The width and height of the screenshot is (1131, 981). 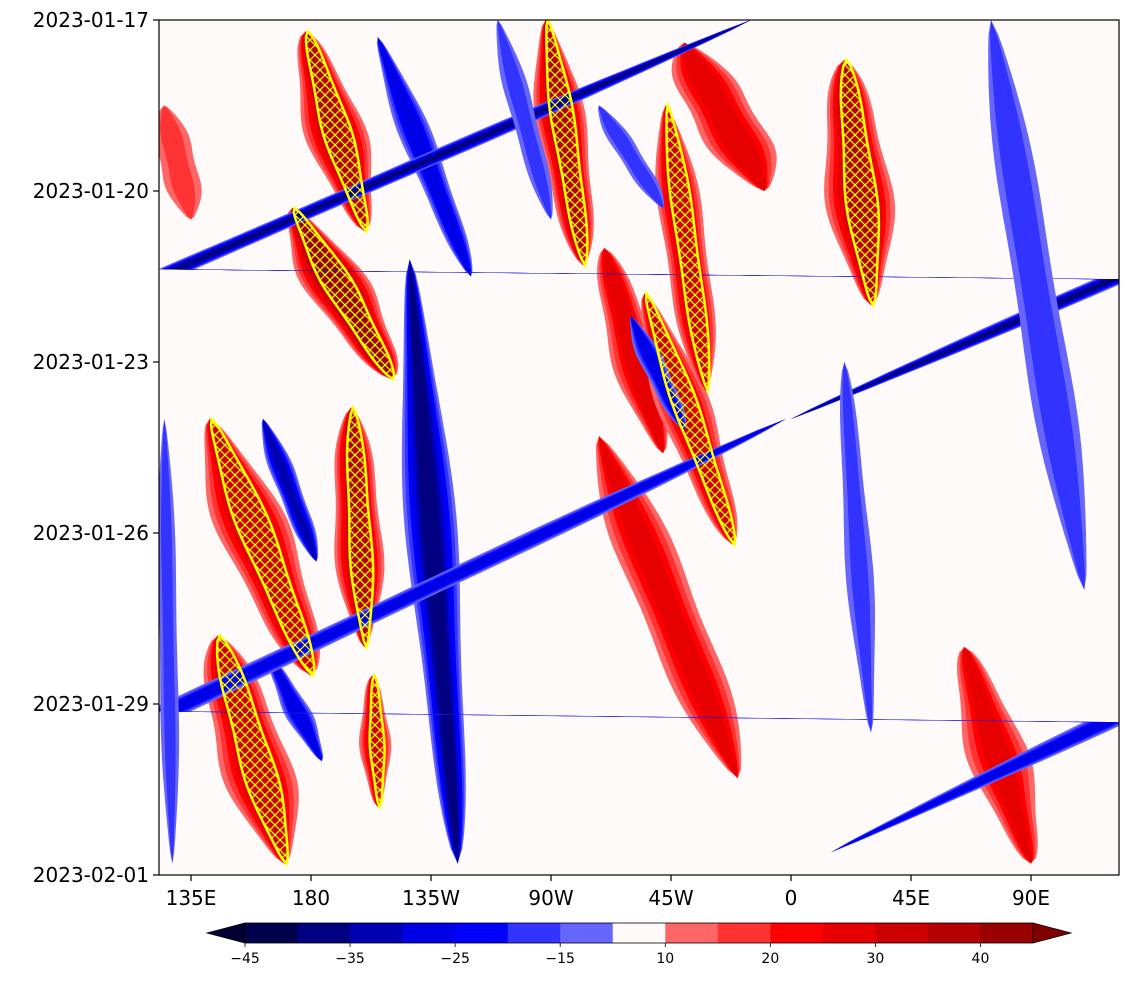 I want to click on y-tick-label: 2023-01-29, so click(x=91, y=704).